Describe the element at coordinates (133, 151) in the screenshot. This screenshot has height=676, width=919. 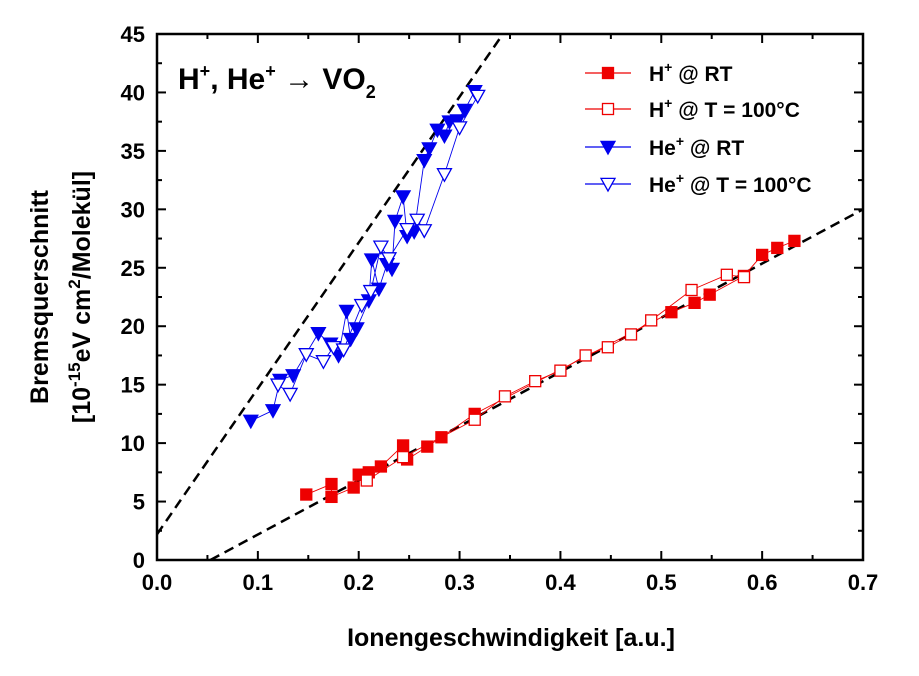
I see `y-tick-label: 35` at that location.